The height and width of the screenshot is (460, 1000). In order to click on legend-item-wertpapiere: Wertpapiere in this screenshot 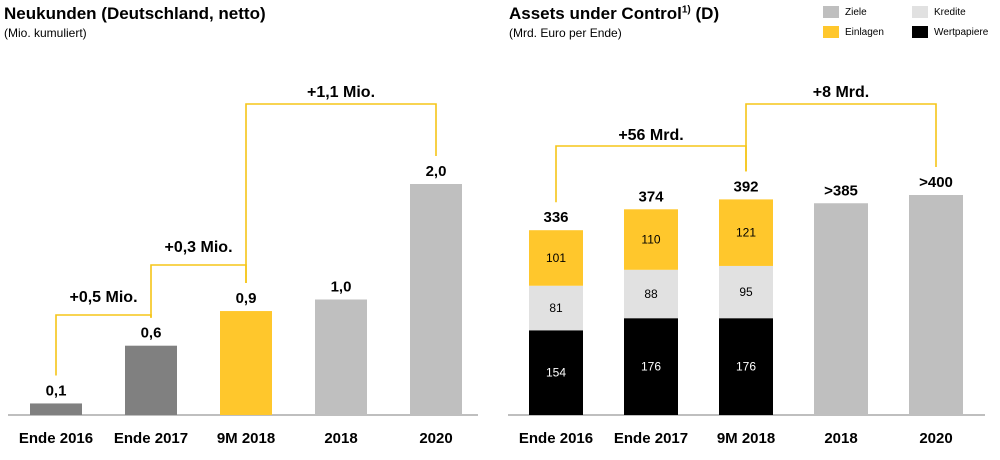, I will do `click(950, 32)`.